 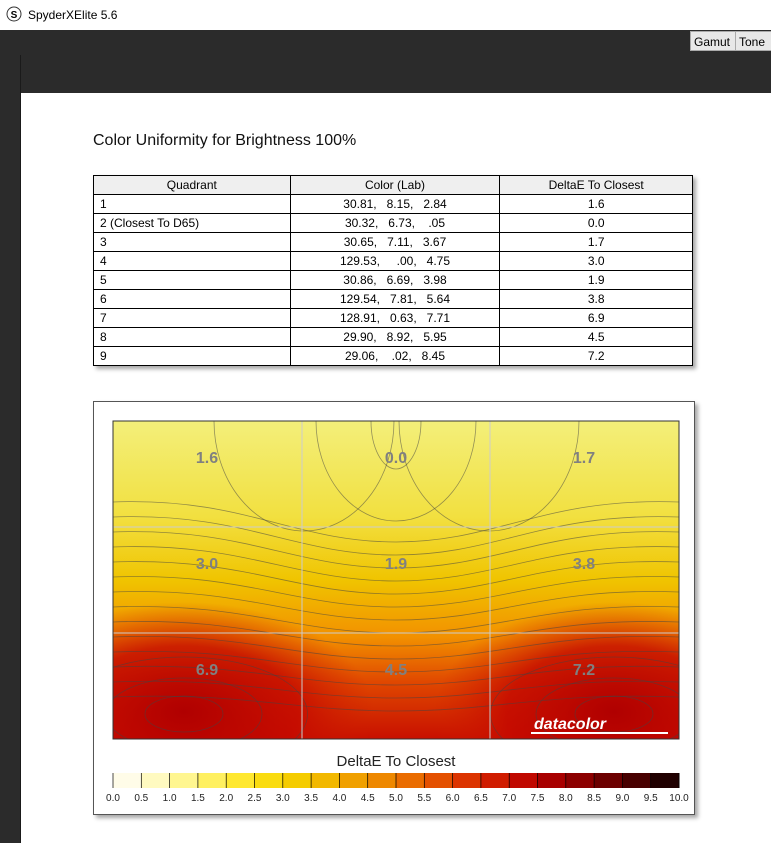 I want to click on table-cell: 1.6, so click(x=596, y=204).